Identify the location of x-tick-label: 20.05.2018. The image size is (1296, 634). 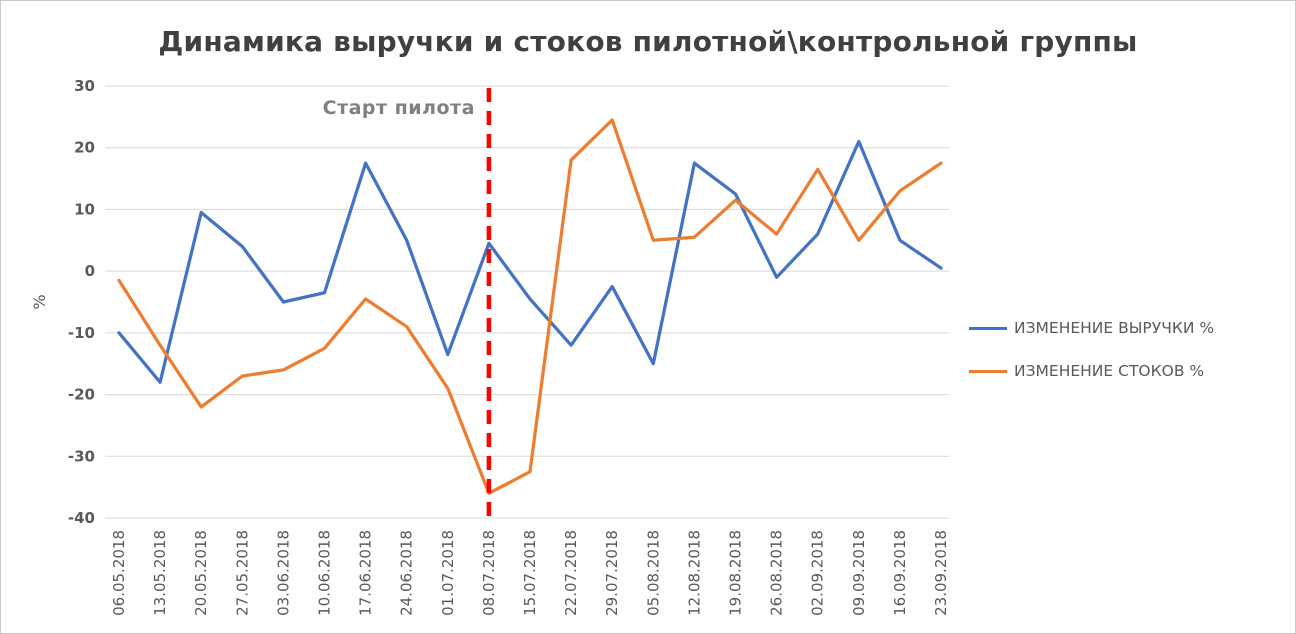
(201, 573).